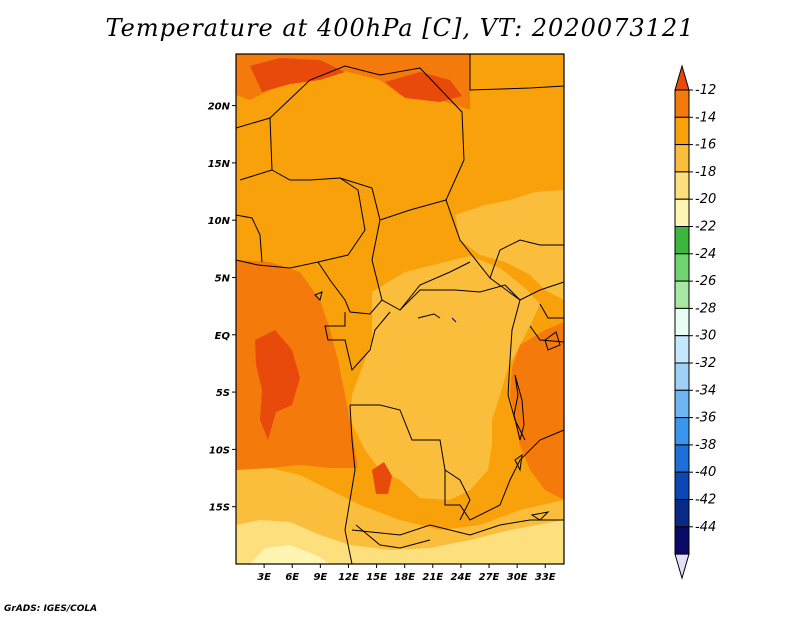 Image resolution: width=800 pixels, height=618 pixels. Describe the element at coordinates (705, 227) in the screenshot. I see `colorbar-label: -22` at that location.